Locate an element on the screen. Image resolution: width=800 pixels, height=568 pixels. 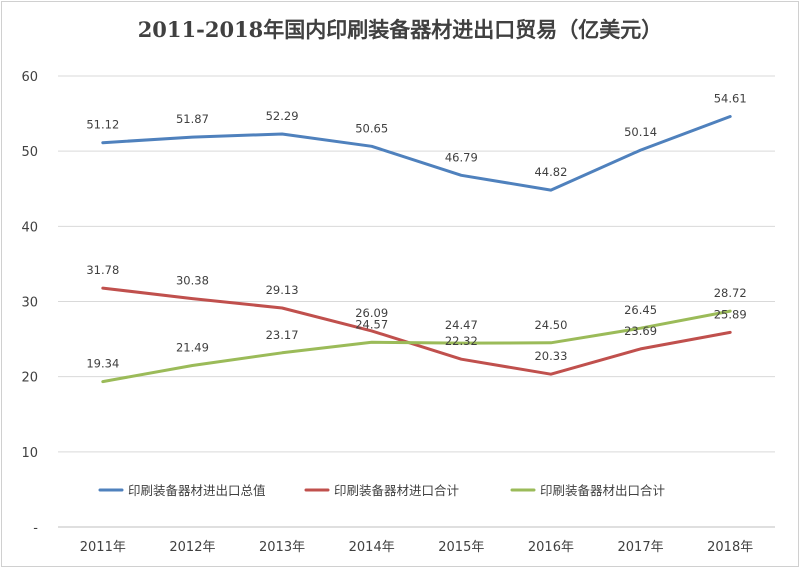
y-tick-label: 30 is located at coordinates (29, 303).